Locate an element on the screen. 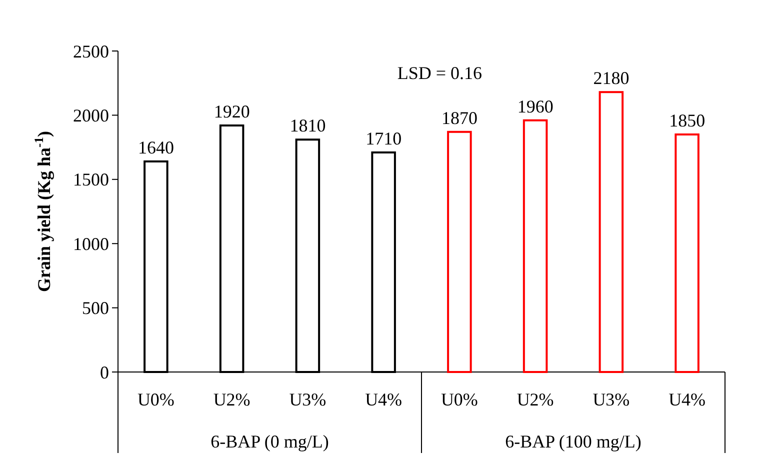 This screenshot has width=764, height=457. data-label: 1810 is located at coordinates (308, 126).